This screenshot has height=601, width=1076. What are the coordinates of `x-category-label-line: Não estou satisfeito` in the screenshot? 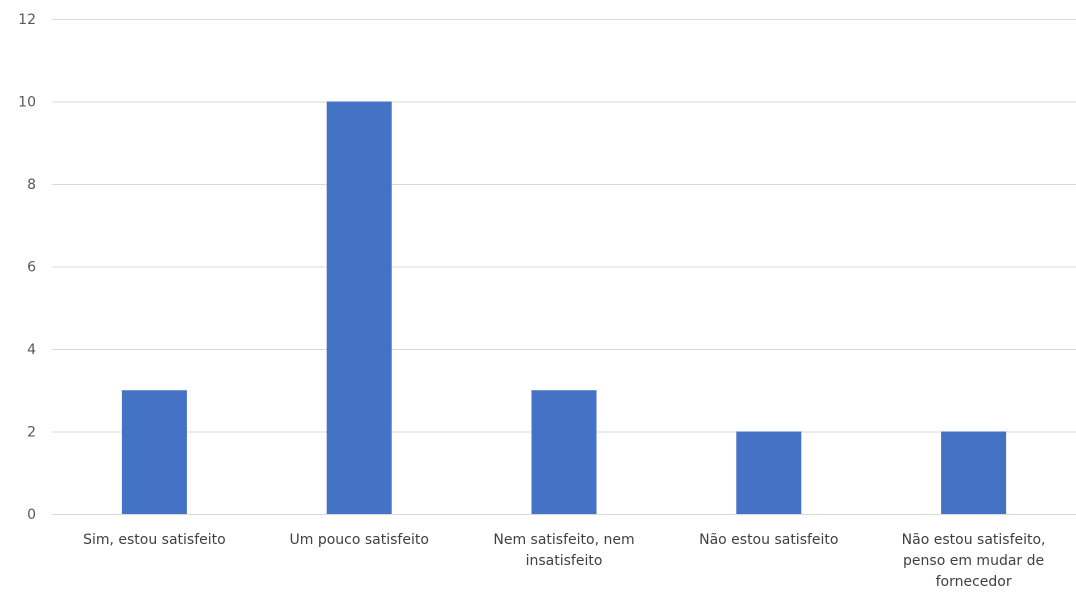 It's located at (768, 540).